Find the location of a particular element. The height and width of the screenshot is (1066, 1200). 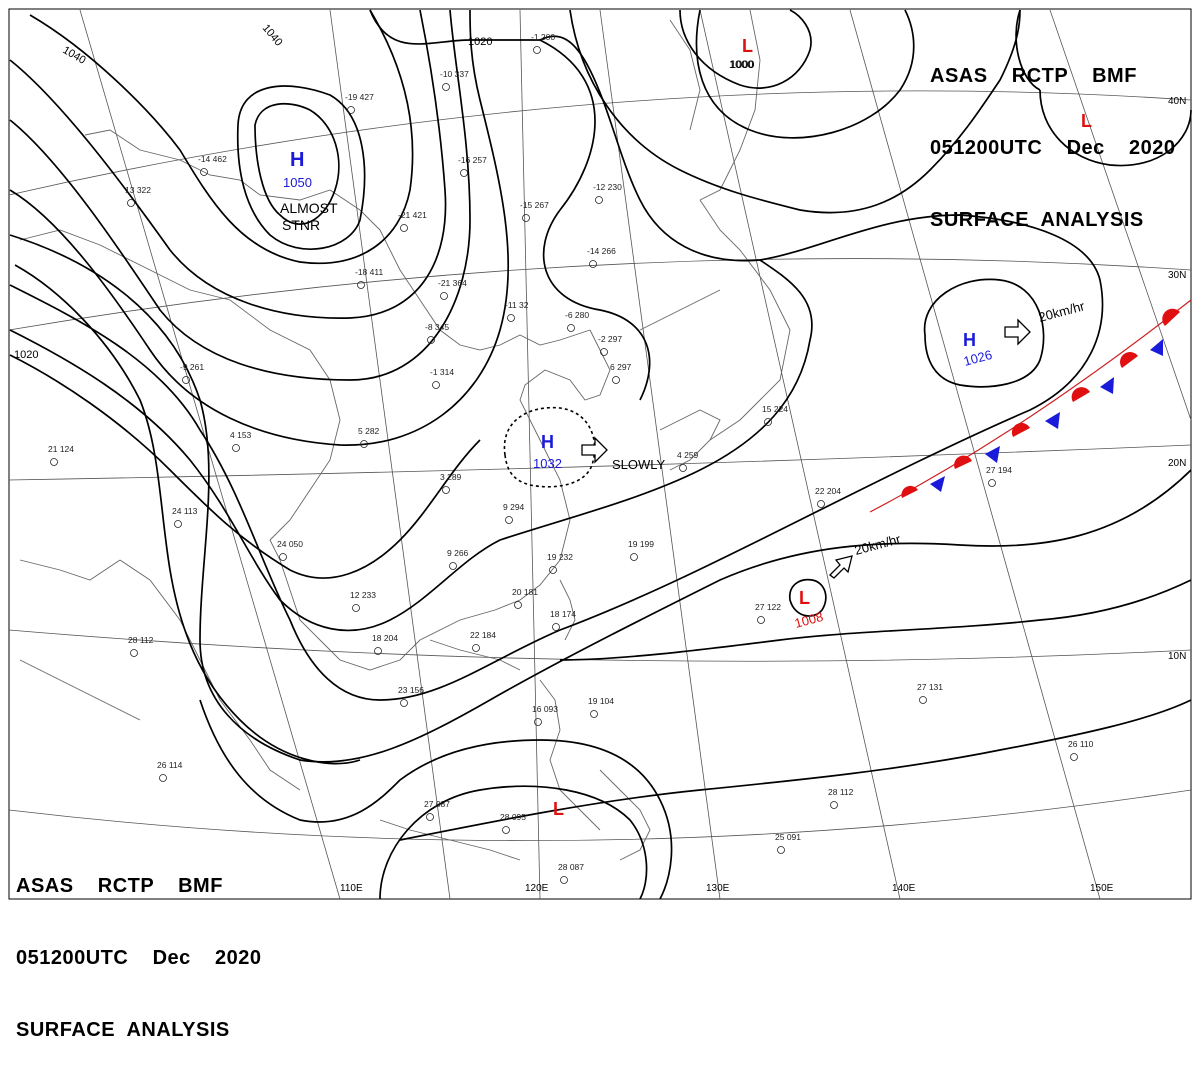

station-plot: -15 267 is located at coordinates (534, 211).